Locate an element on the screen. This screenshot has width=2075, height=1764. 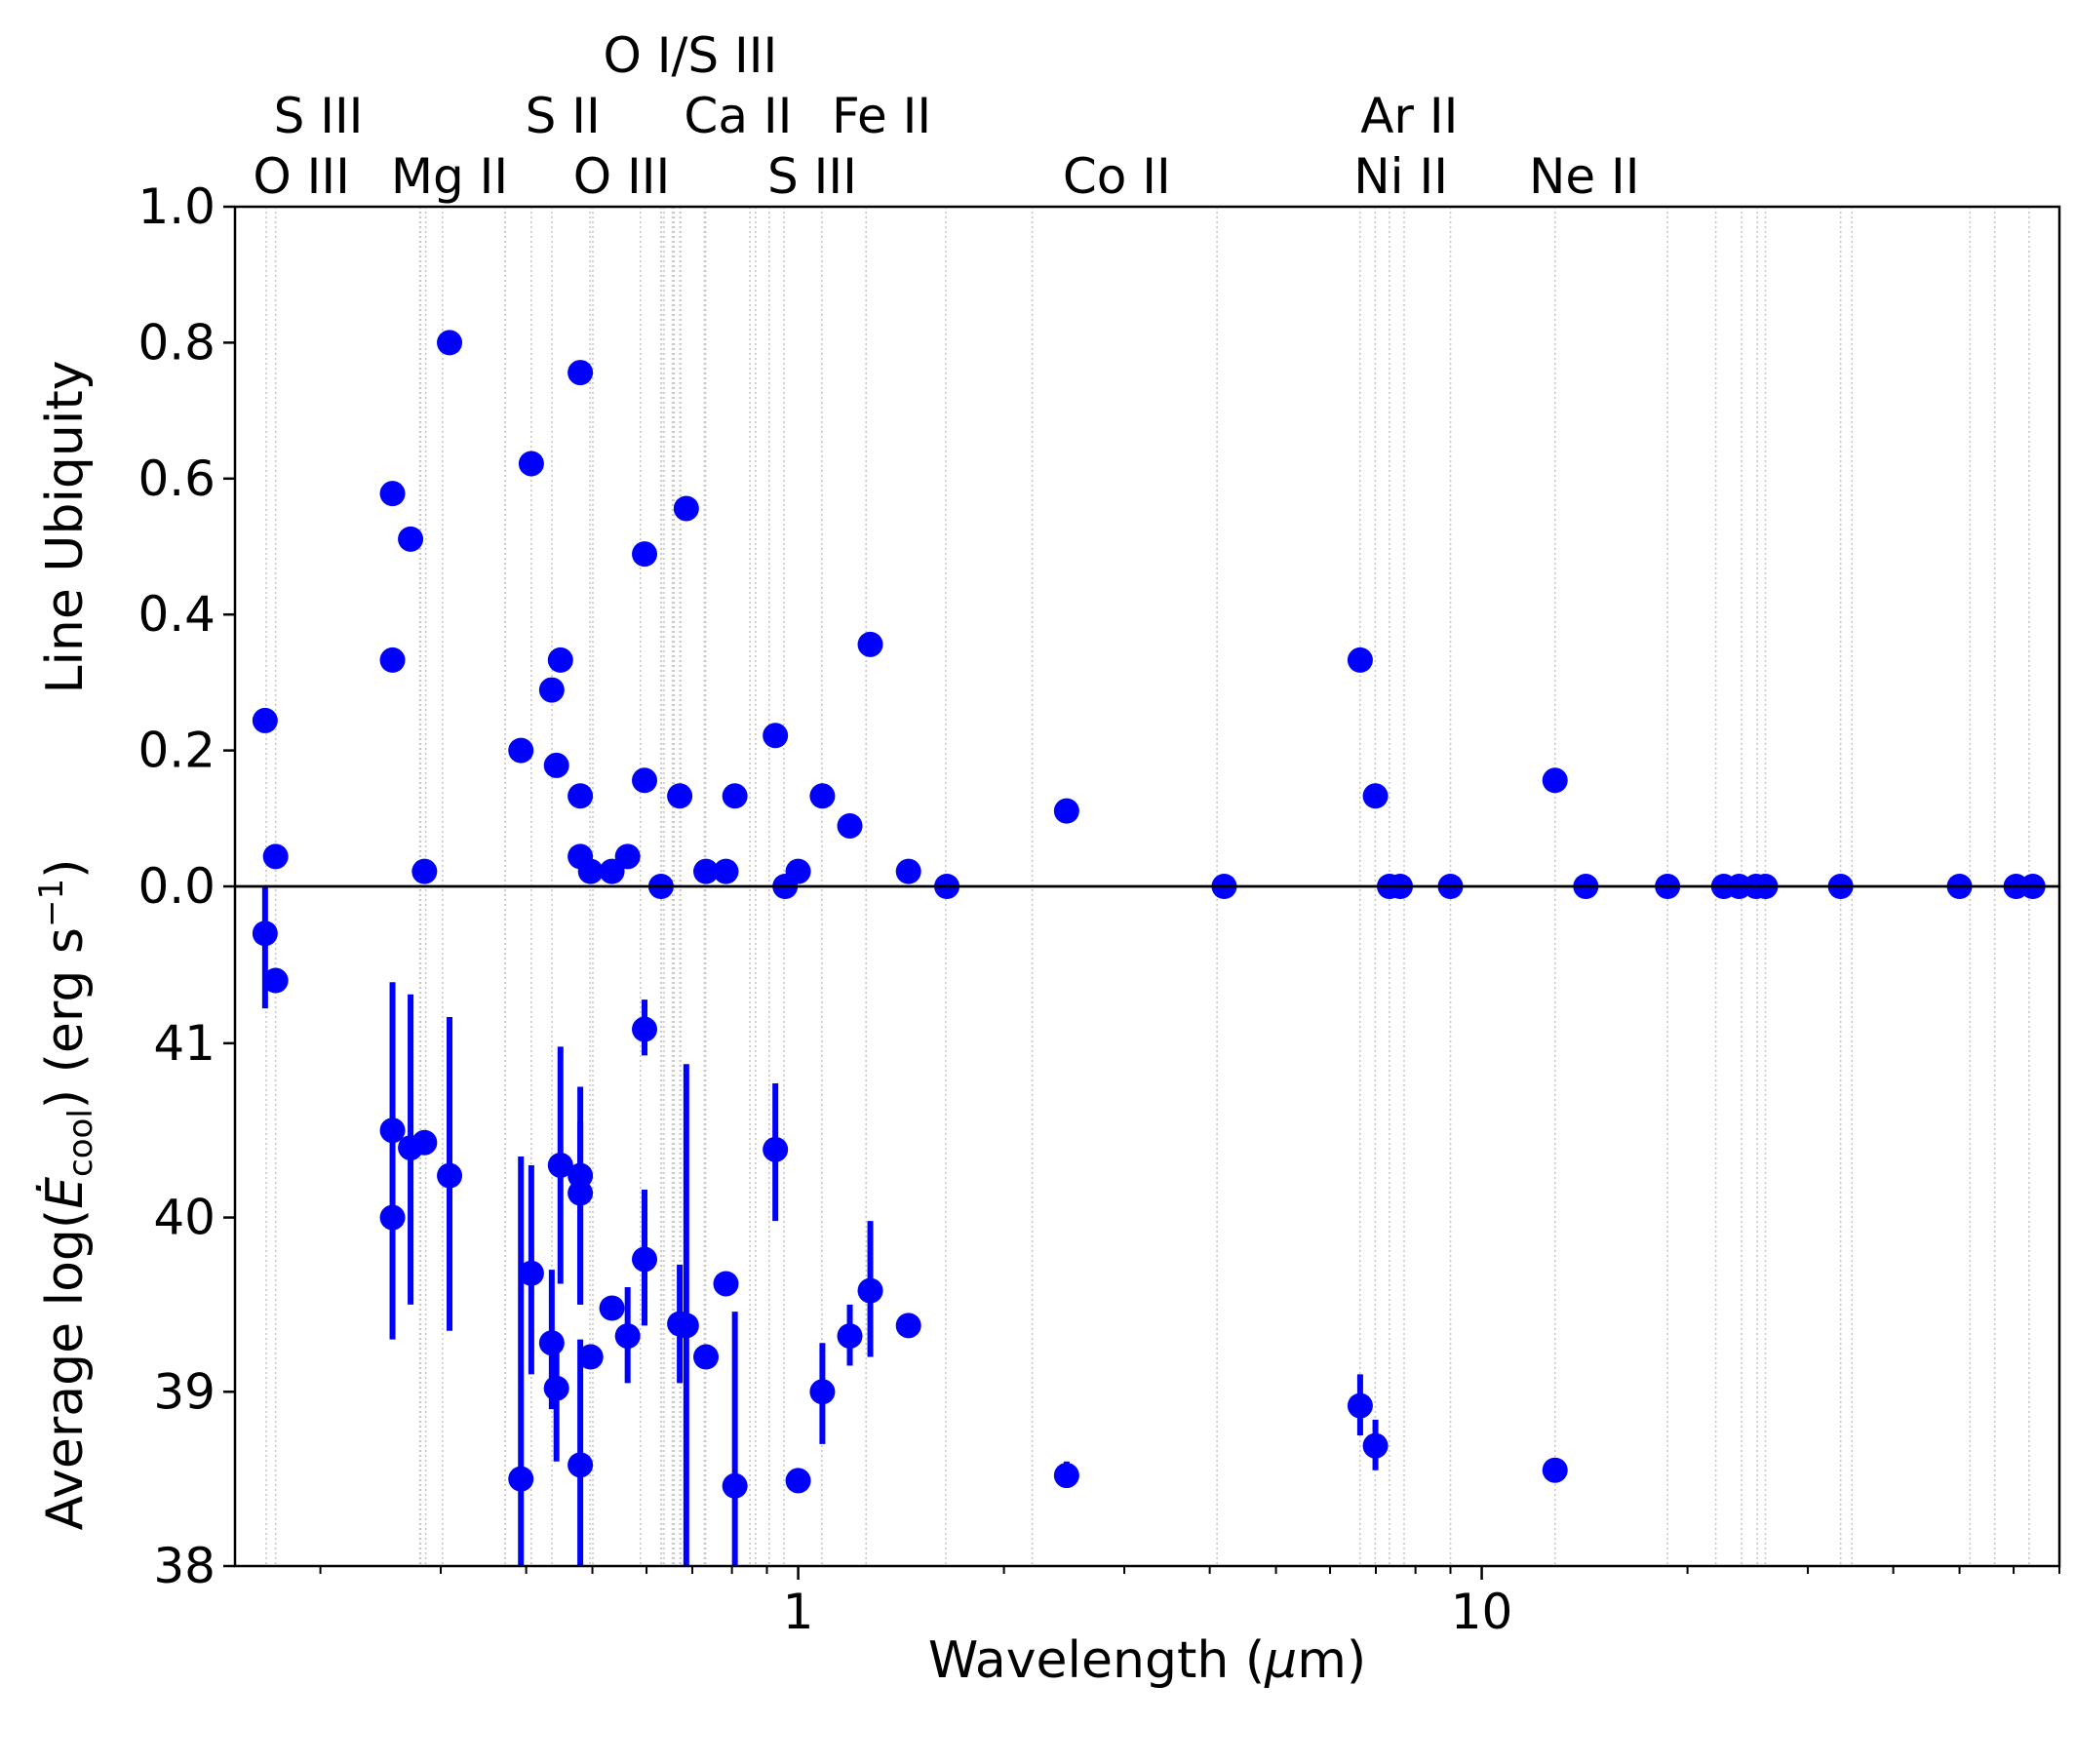
y-tick-label: 1.0 is located at coordinates (176, 206).